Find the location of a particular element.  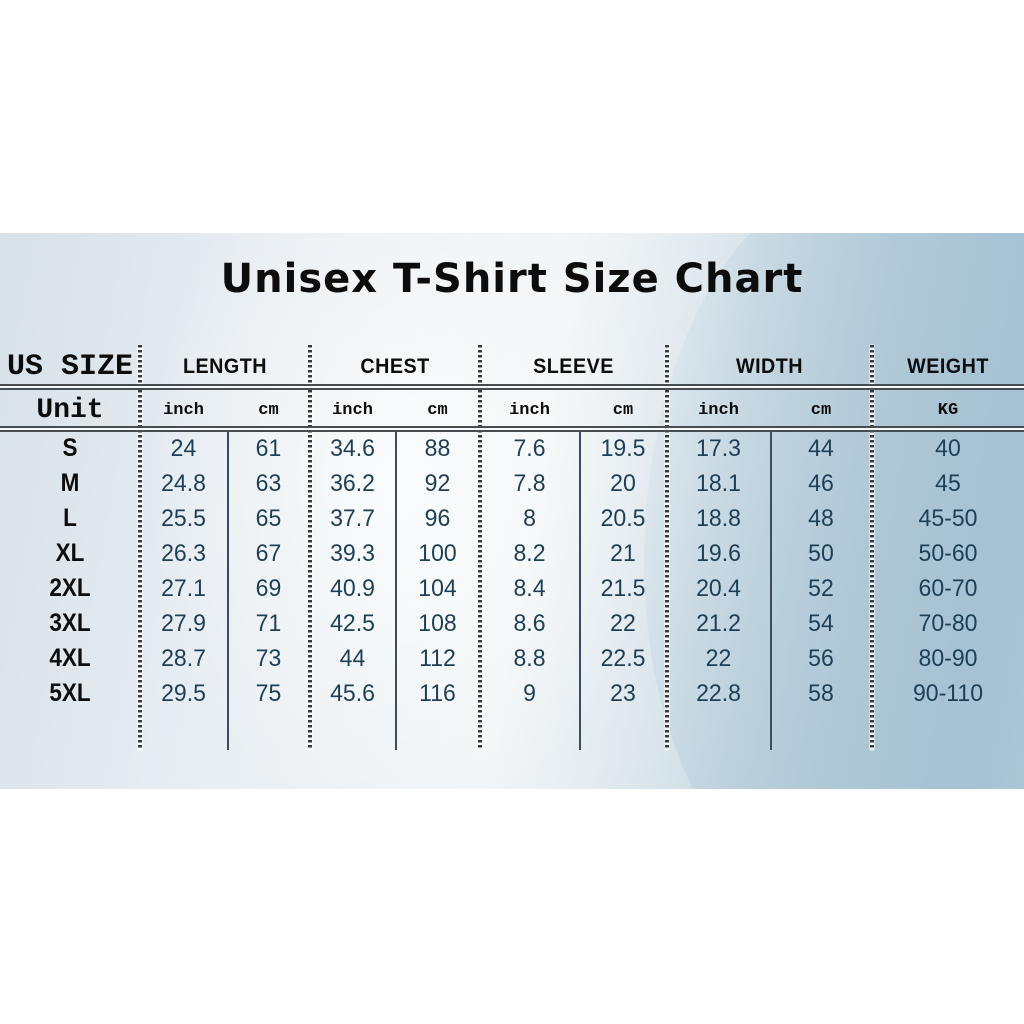

value-cell: 27.9 is located at coordinates (183, 623).